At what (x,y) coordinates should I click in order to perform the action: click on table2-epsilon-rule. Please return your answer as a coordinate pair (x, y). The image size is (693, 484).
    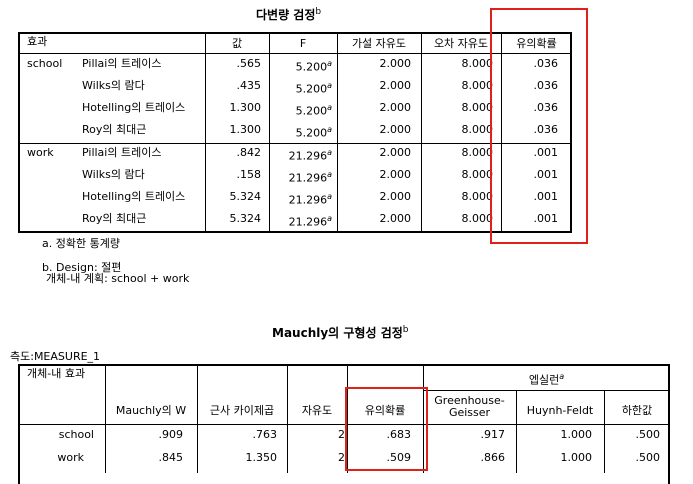
    Looking at the image, I should click on (546, 390).